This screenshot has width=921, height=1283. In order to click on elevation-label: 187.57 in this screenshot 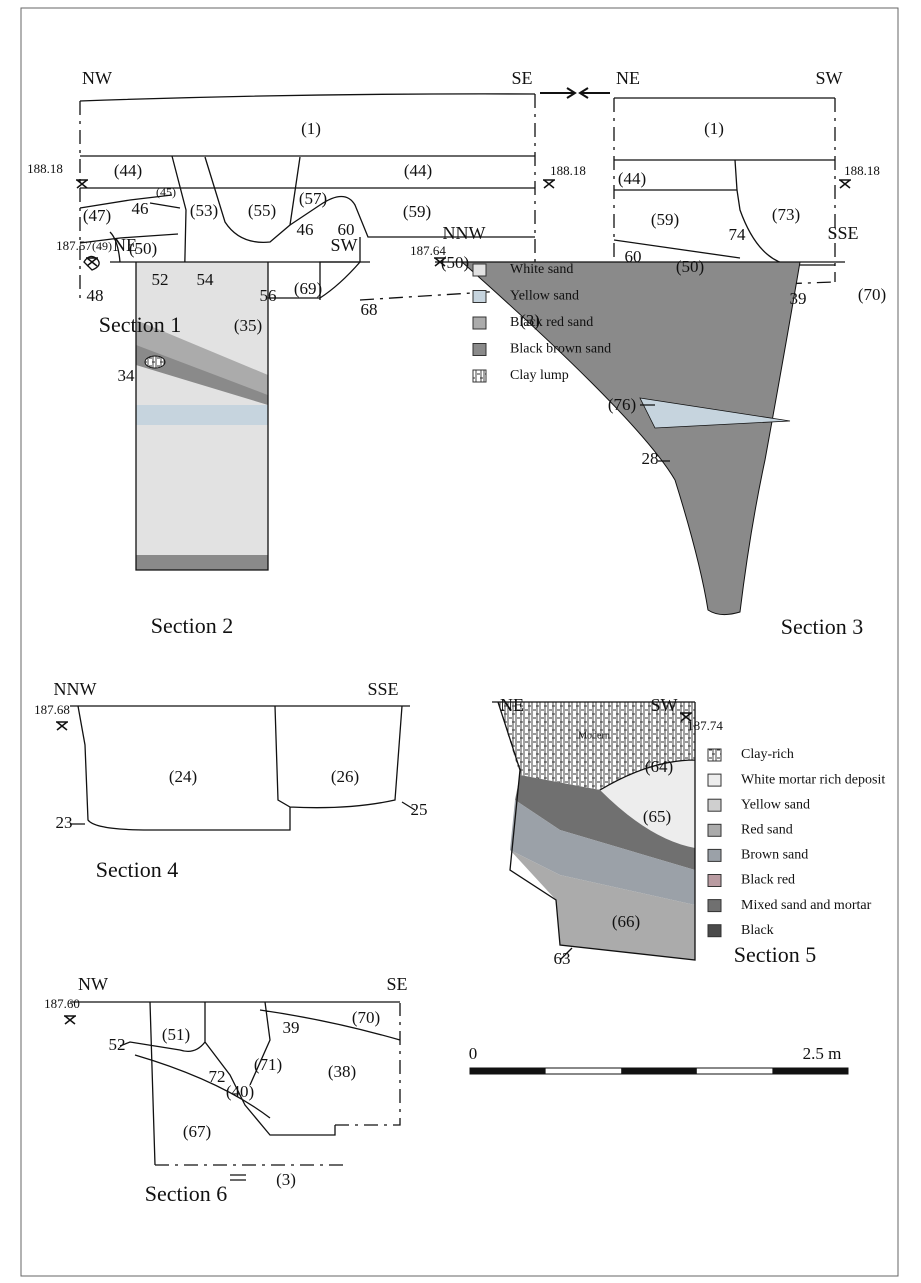, I will do `click(74, 245)`.